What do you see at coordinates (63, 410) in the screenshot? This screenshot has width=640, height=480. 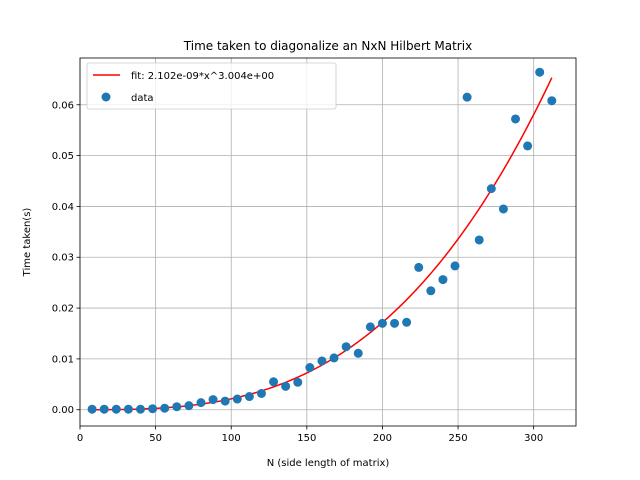 I see `y-tick-label: 0.00` at bounding box center [63, 410].